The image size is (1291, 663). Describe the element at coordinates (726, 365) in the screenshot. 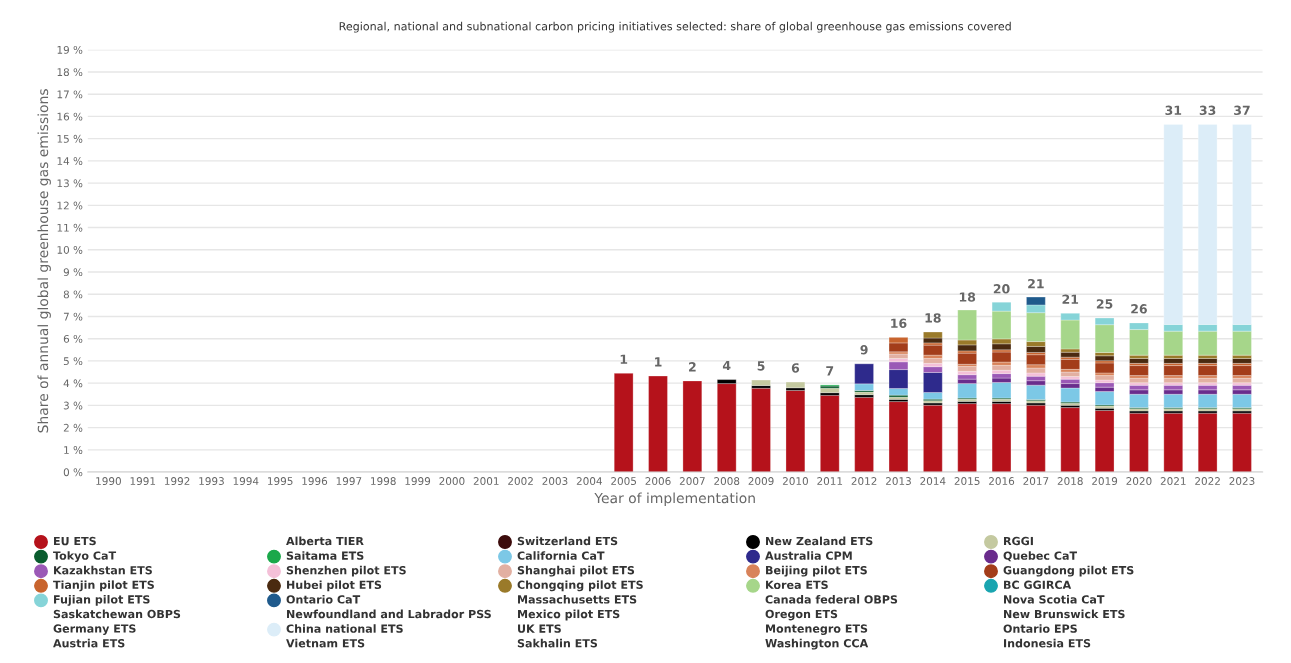

I see `annotation: 4` at that location.